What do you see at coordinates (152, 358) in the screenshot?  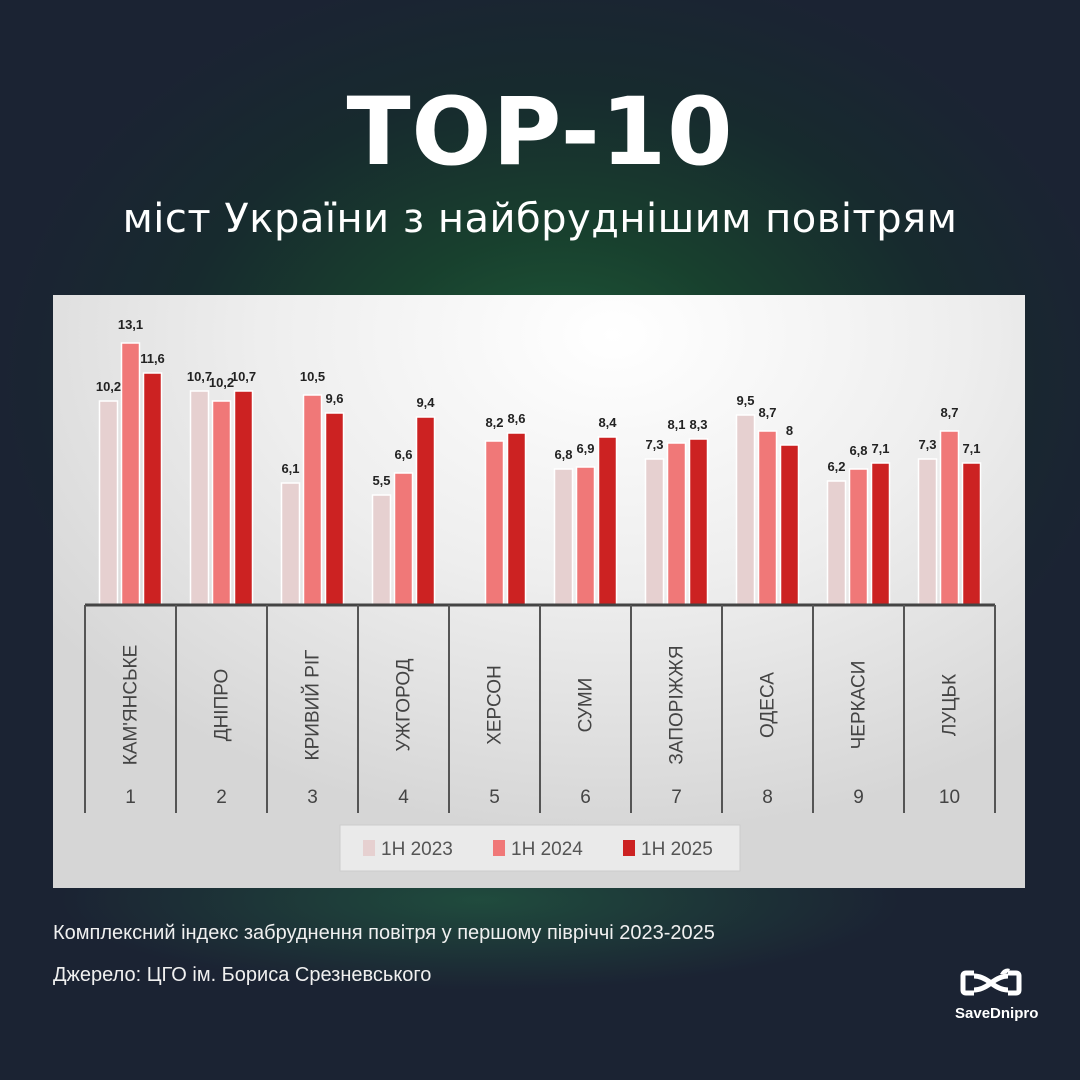 I see `data-label: 11,6` at bounding box center [152, 358].